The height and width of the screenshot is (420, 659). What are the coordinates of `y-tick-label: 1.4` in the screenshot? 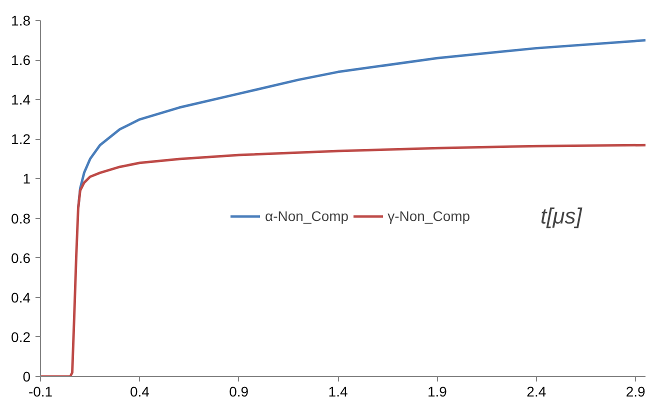 It's located at (21, 100).